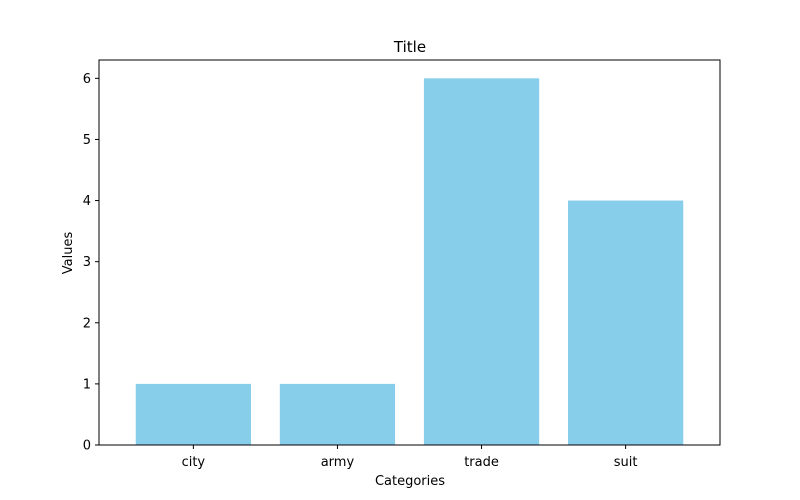 The width and height of the screenshot is (800, 500). Describe the element at coordinates (194, 462) in the screenshot. I see `x-tick-label: city` at that location.